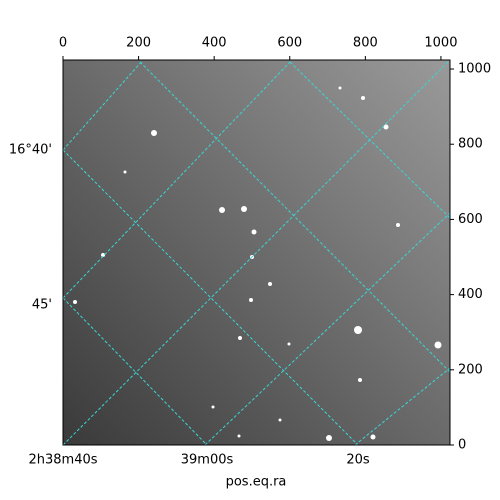 The height and width of the screenshot is (500, 500). Describe the element at coordinates (42, 305) in the screenshot. I see `dec-tick-label: 45'` at that location.